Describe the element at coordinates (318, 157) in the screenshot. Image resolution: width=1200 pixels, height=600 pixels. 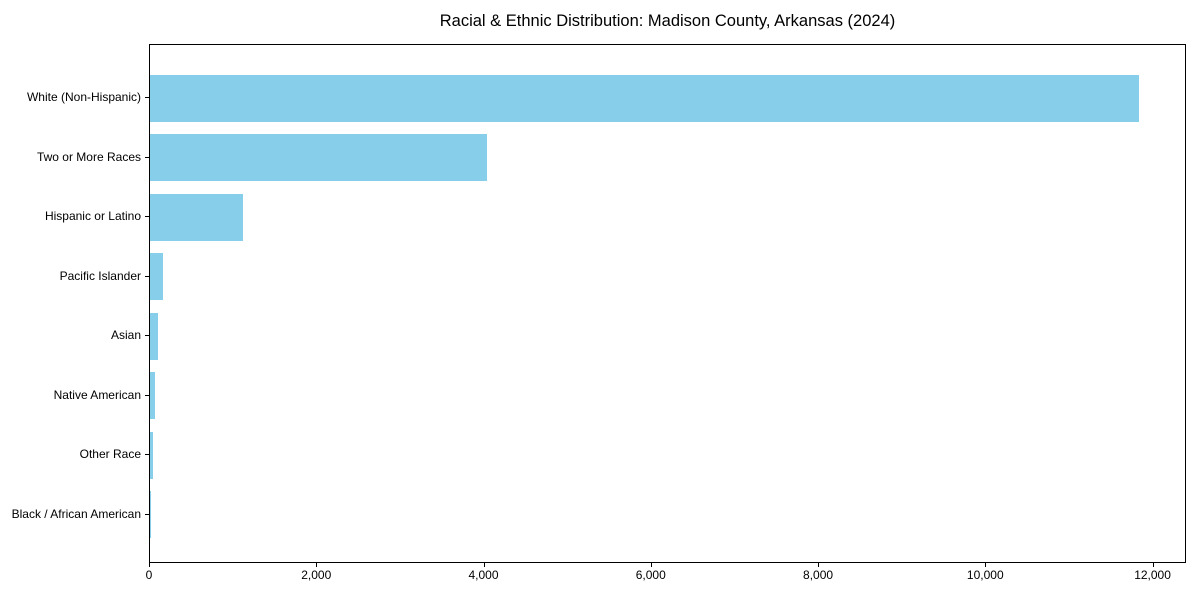
I see `bar-two-or-more-races` at that location.